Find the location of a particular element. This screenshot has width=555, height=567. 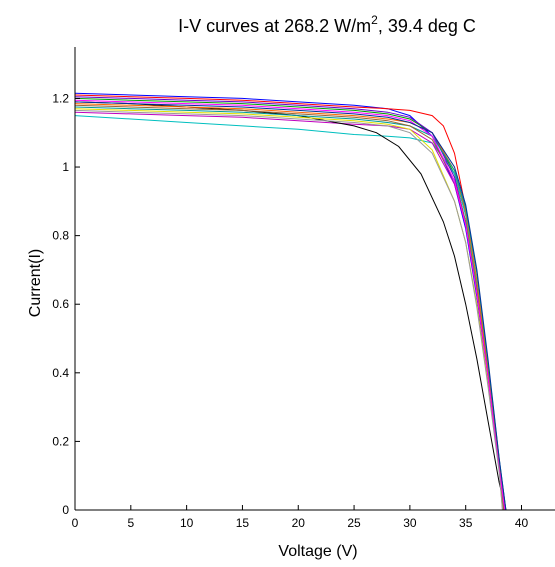

x-tick-label: 15 is located at coordinates (243, 523).